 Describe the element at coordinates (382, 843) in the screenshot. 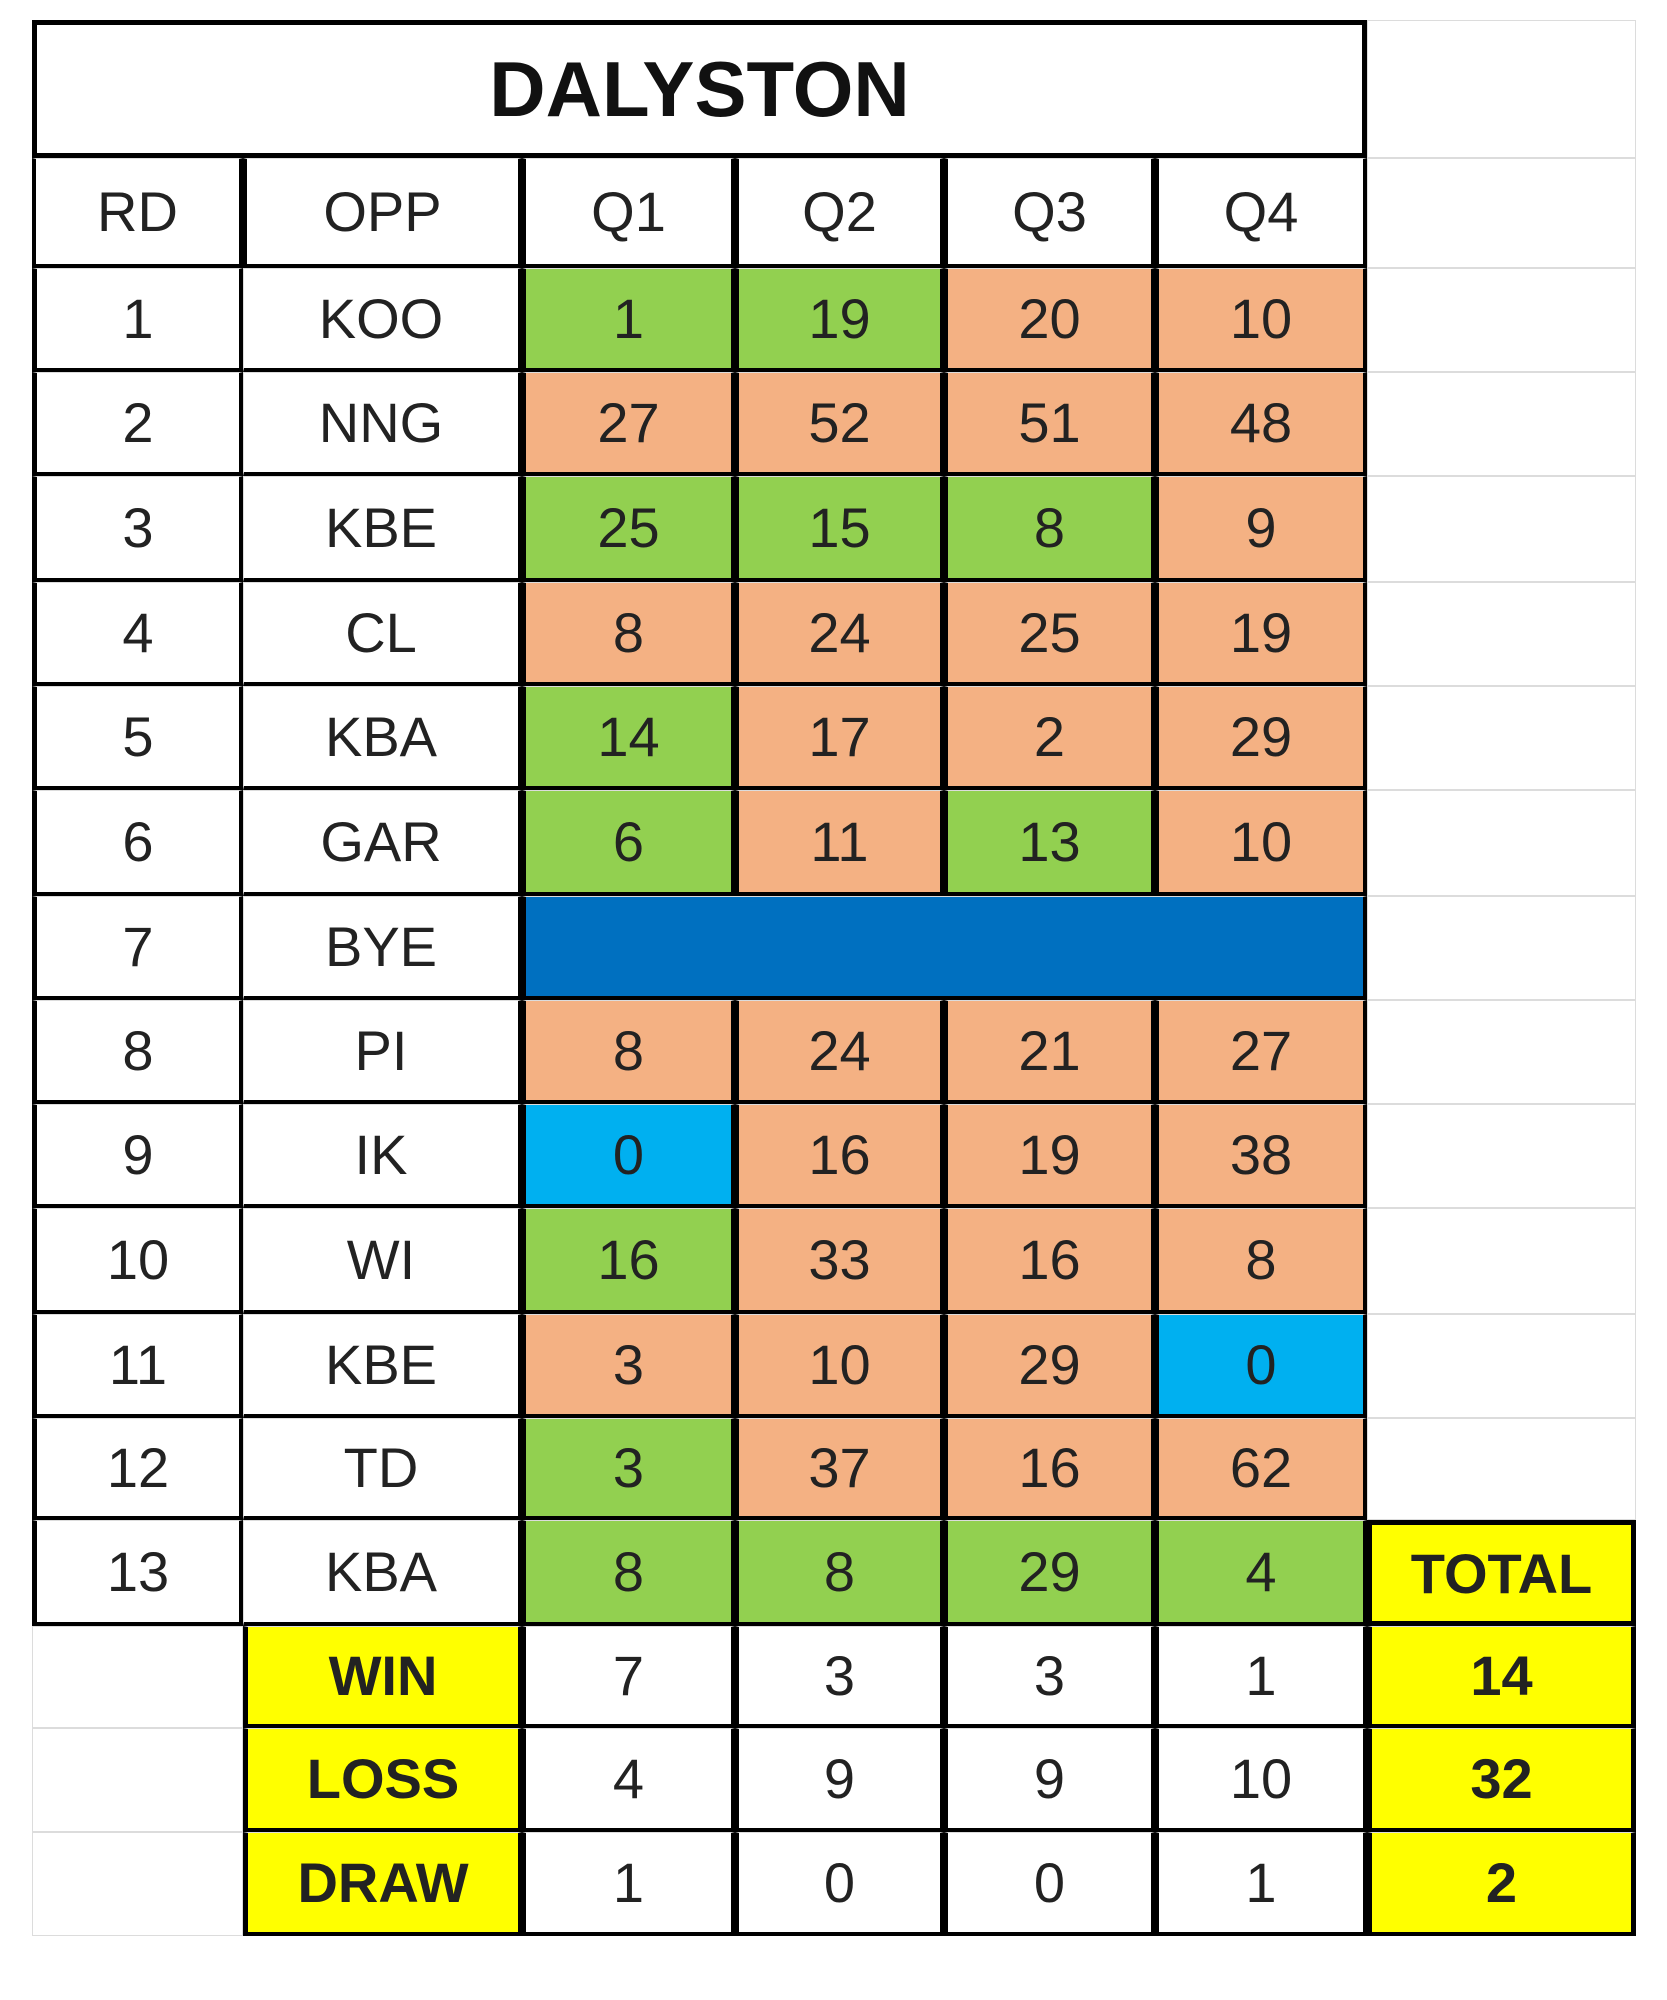

I see `opponent-cell: GAR` at that location.